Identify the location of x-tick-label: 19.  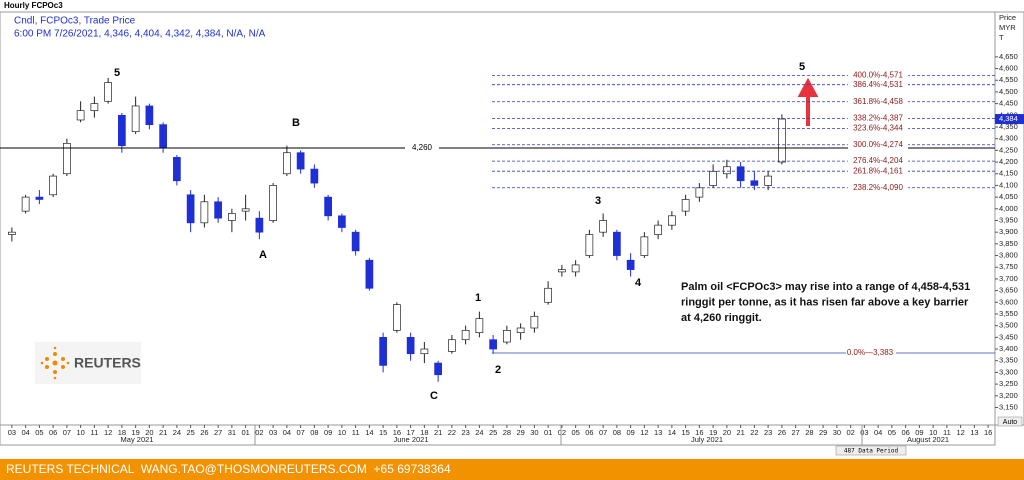
(135, 432).